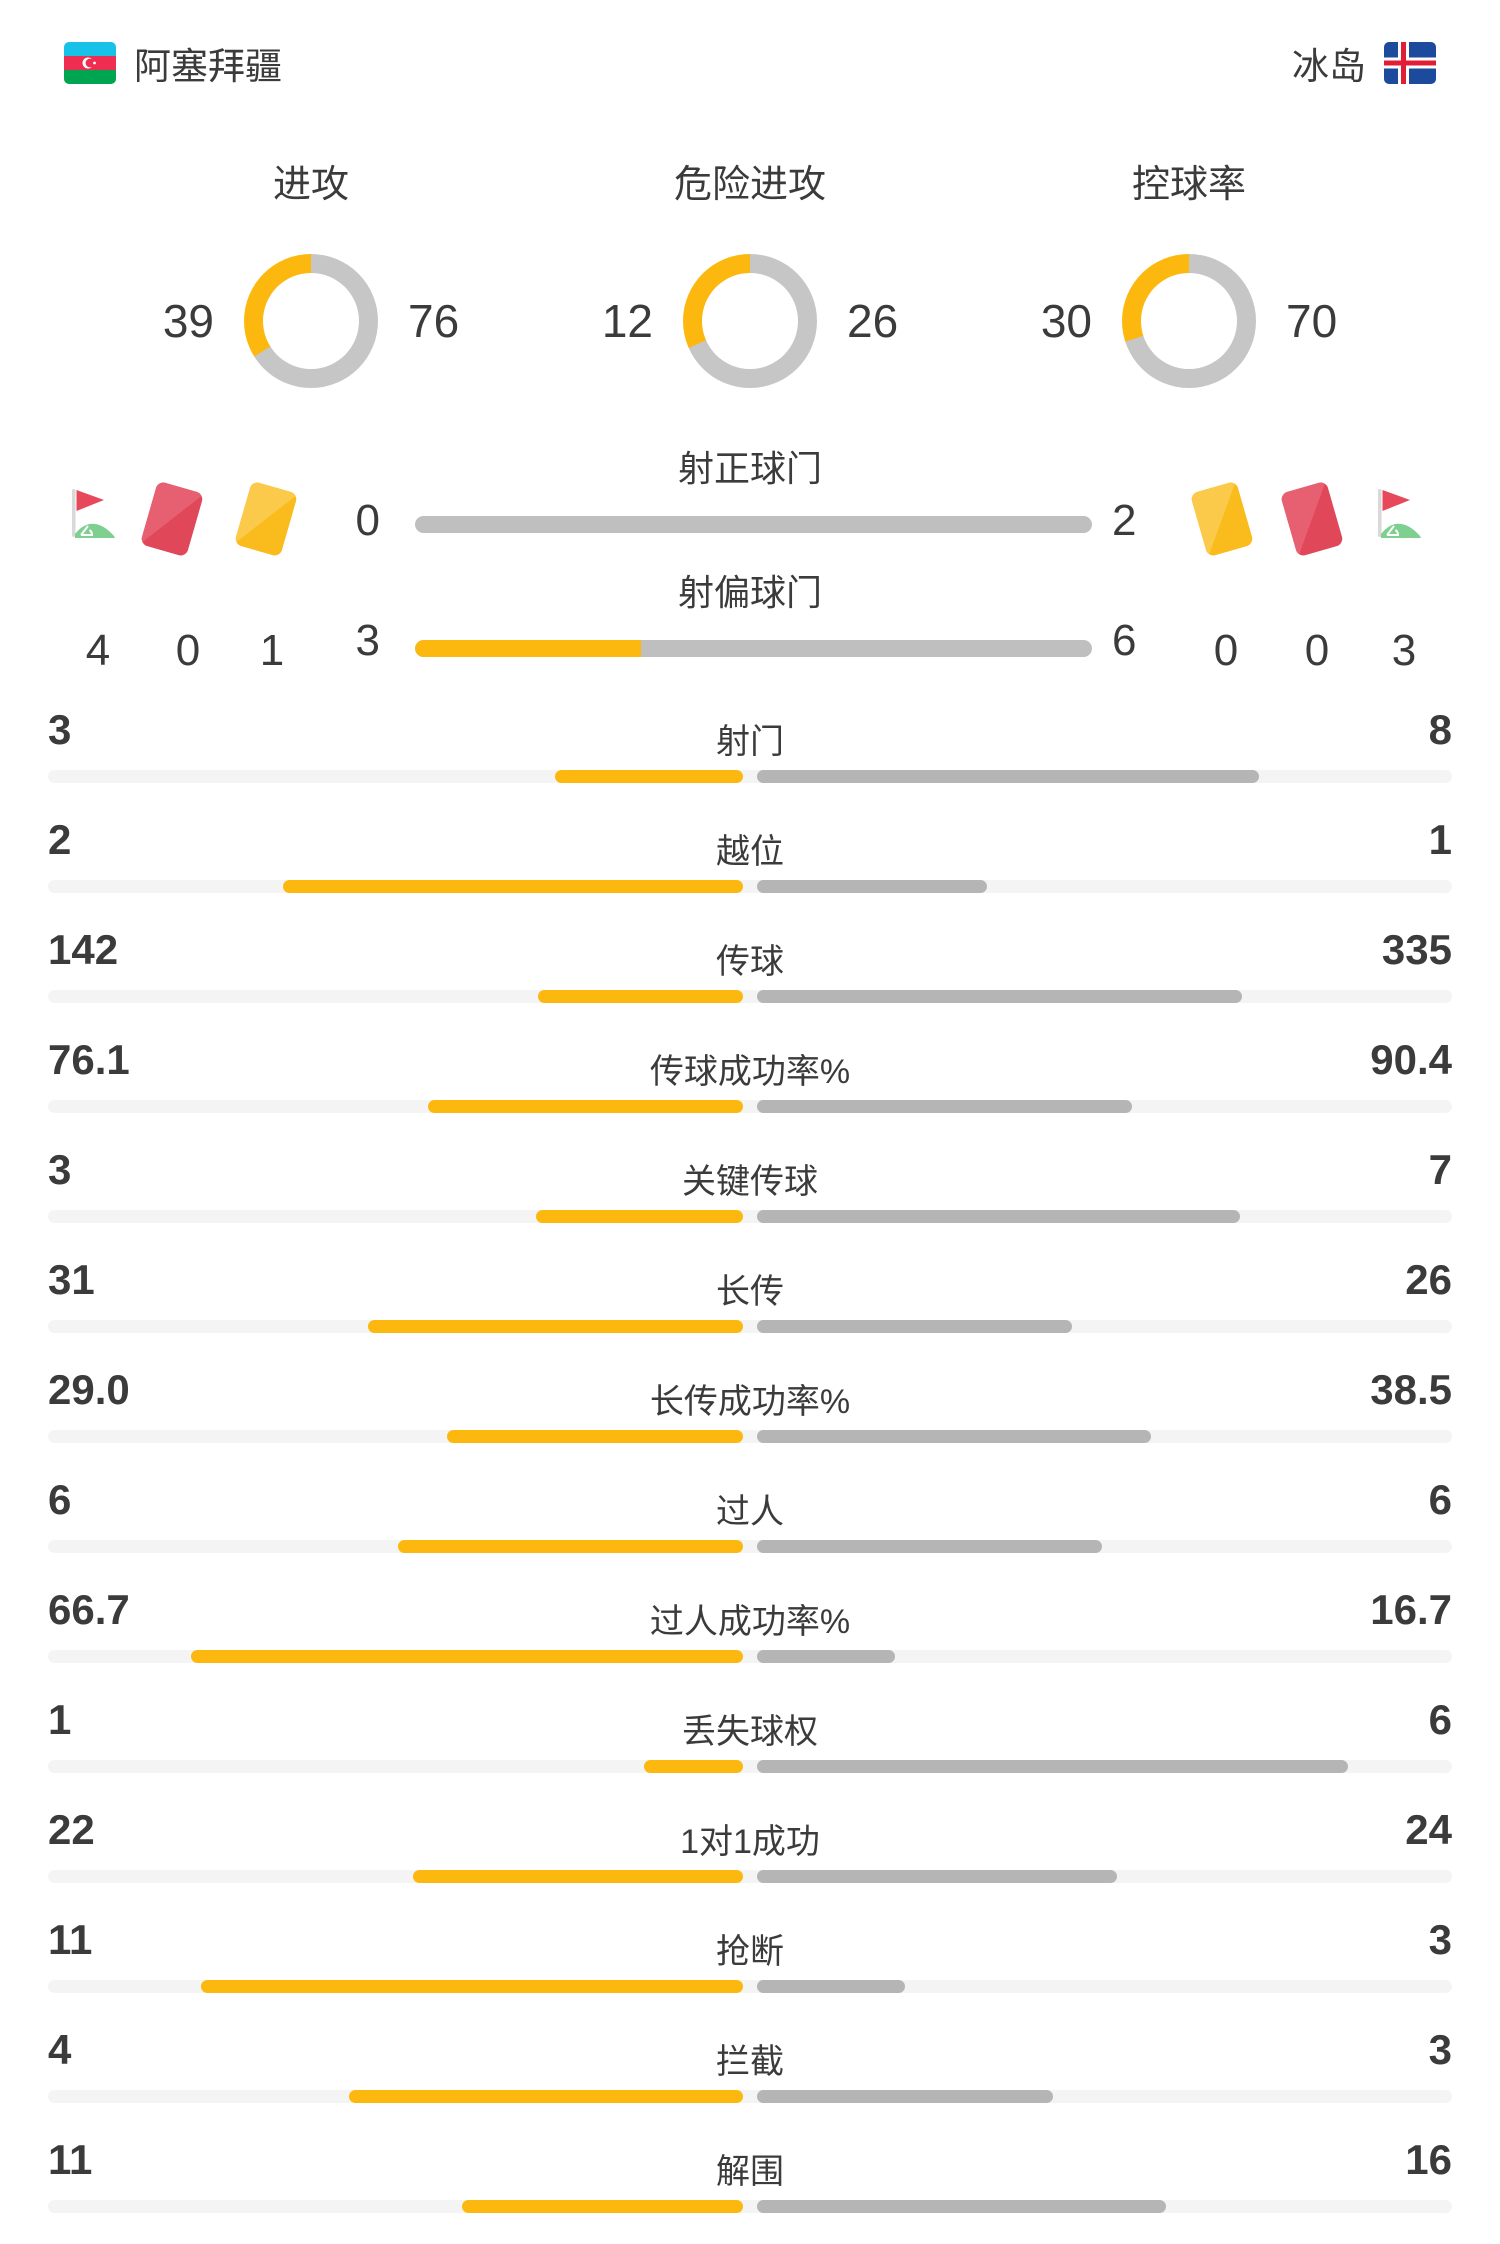 This screenshot has width=1500, height=2244. What do you see at coordinates (750, 1732) in the screenshot?
I see `stat-label: 丢失球权` at bounding box center [750, 1732].